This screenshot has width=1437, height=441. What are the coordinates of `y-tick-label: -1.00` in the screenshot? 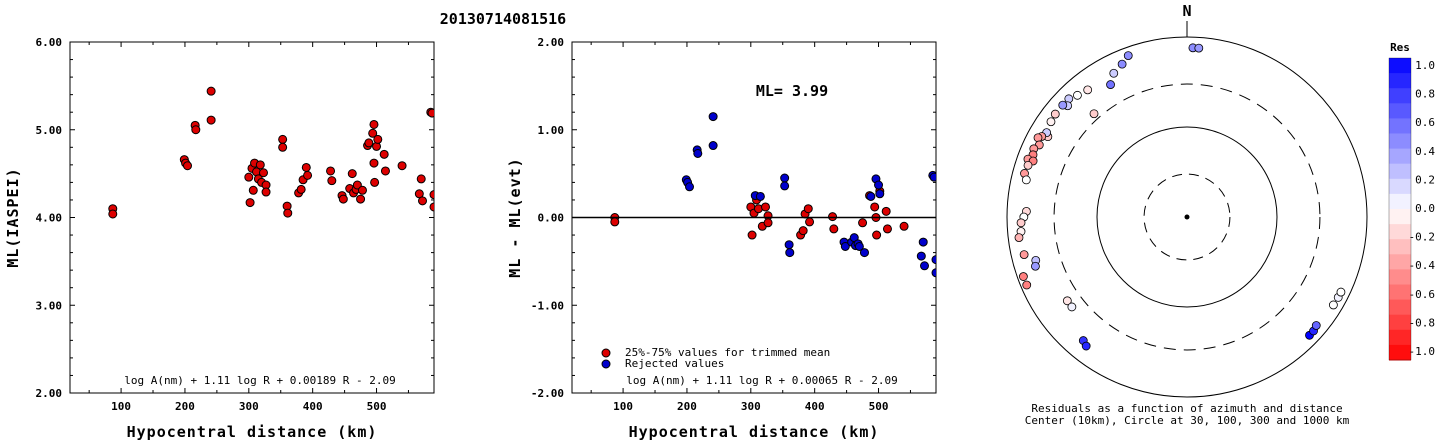 It's located at (547, 305).